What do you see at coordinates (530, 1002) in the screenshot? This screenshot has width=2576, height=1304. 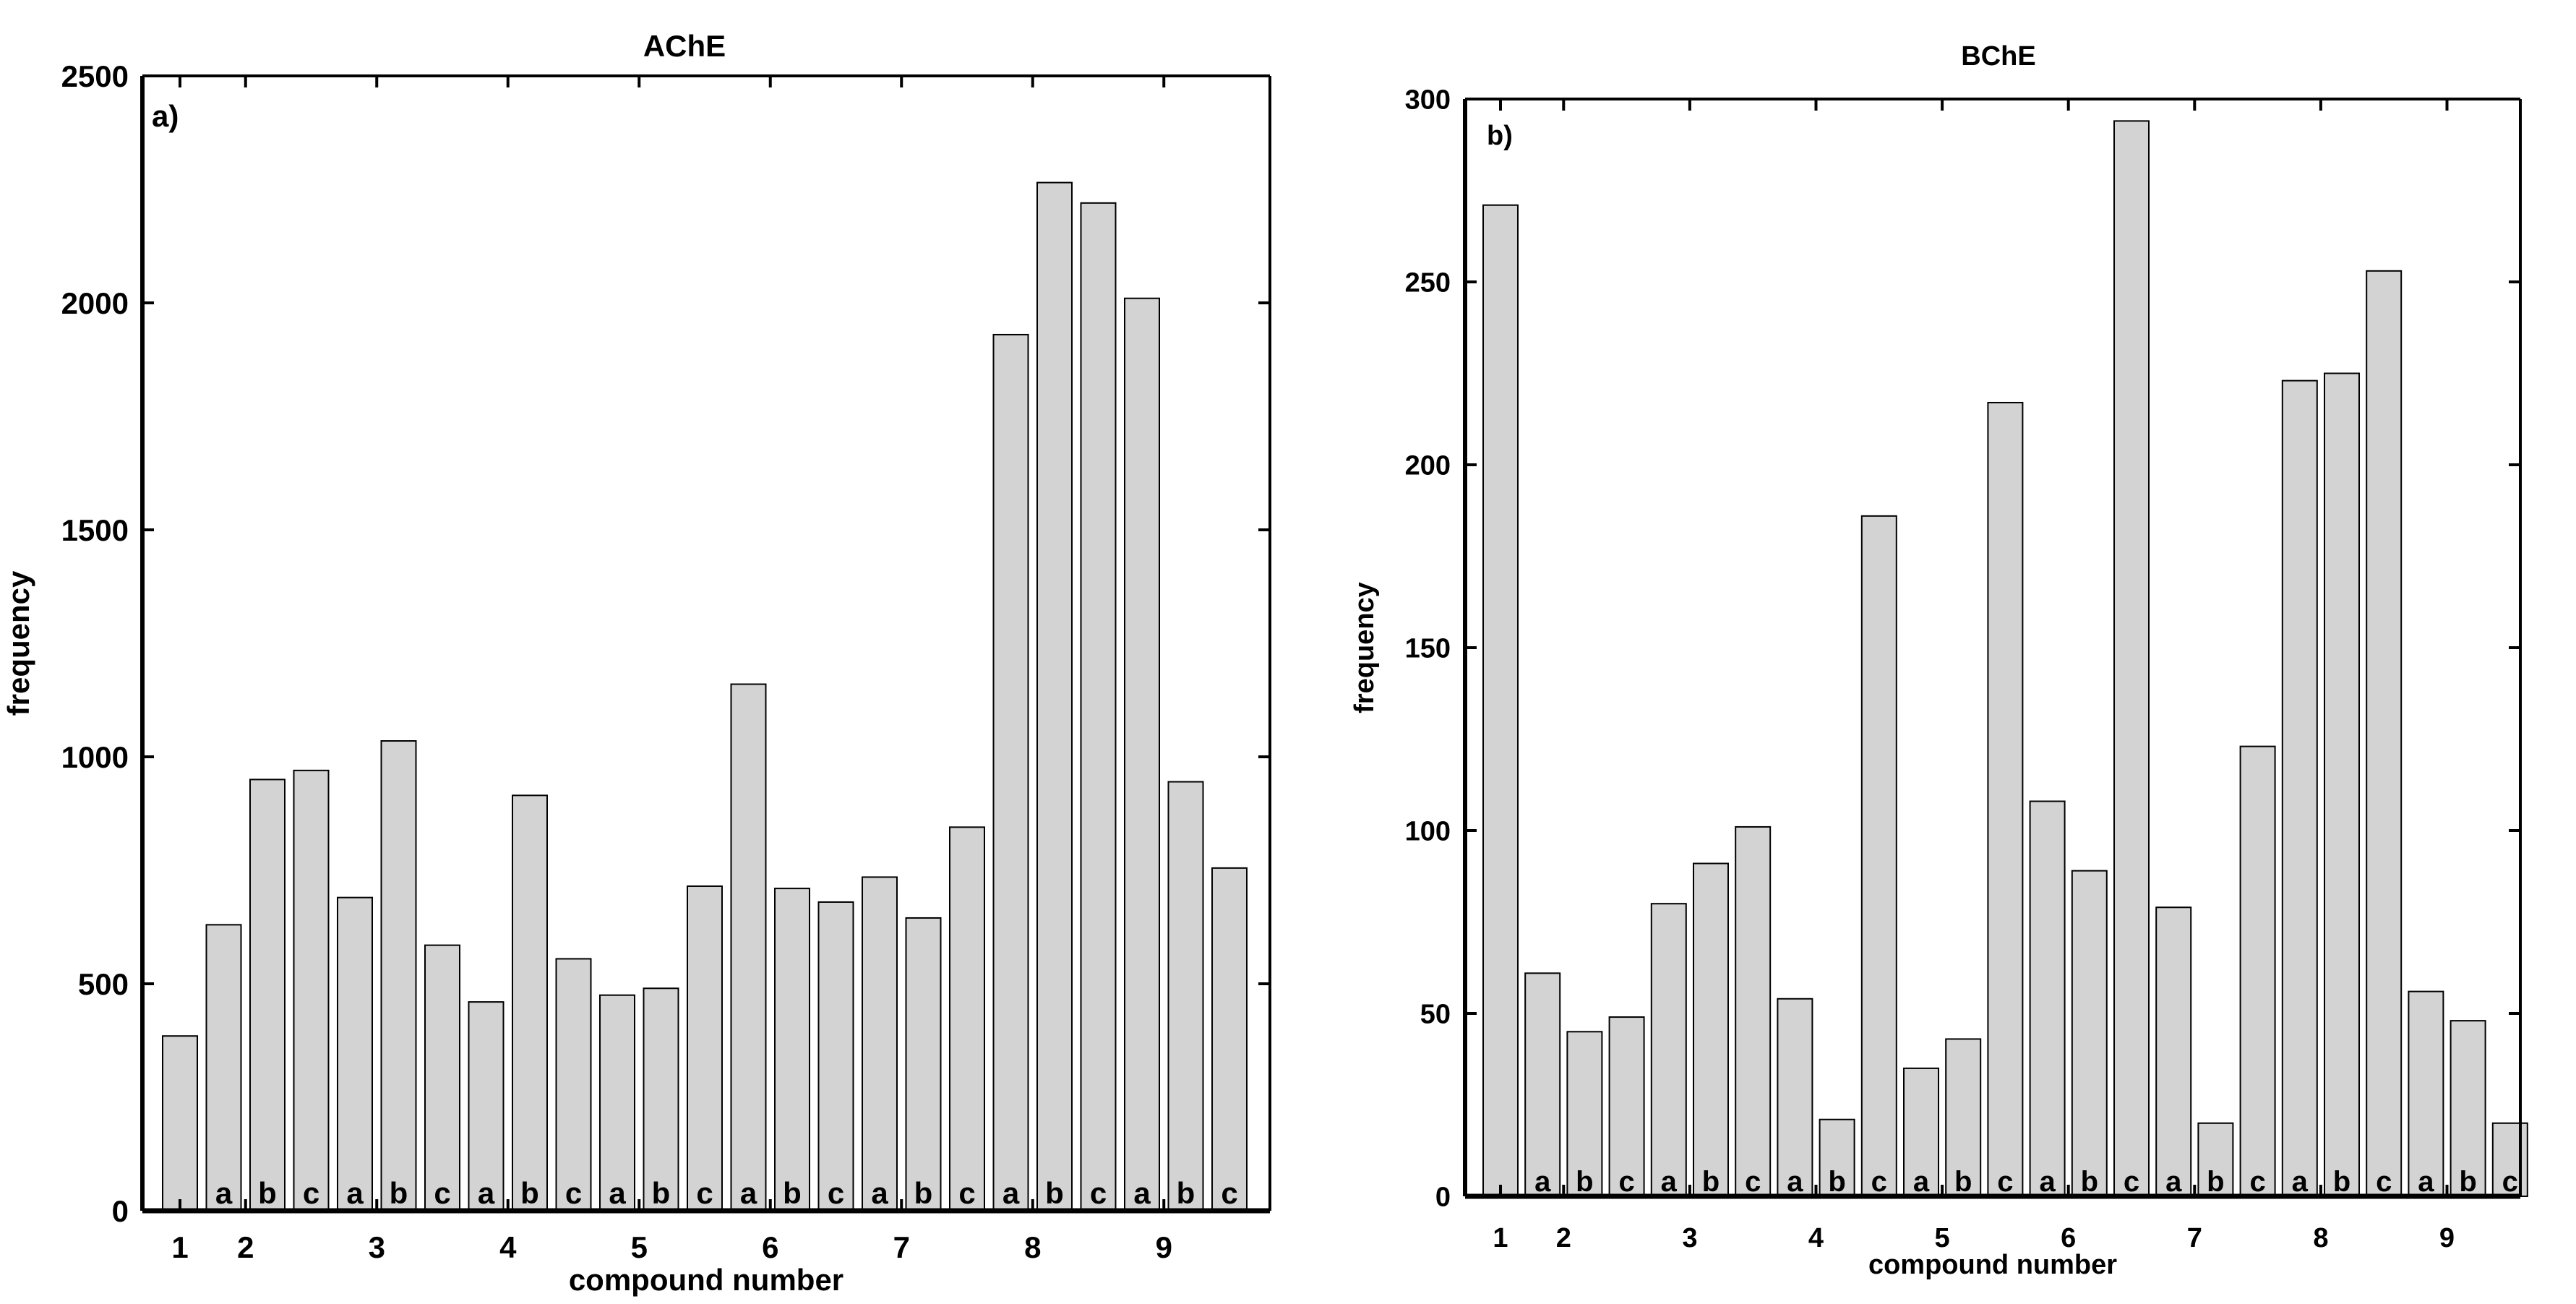 I see `bar-4b` at bounding box center [530, 1002].